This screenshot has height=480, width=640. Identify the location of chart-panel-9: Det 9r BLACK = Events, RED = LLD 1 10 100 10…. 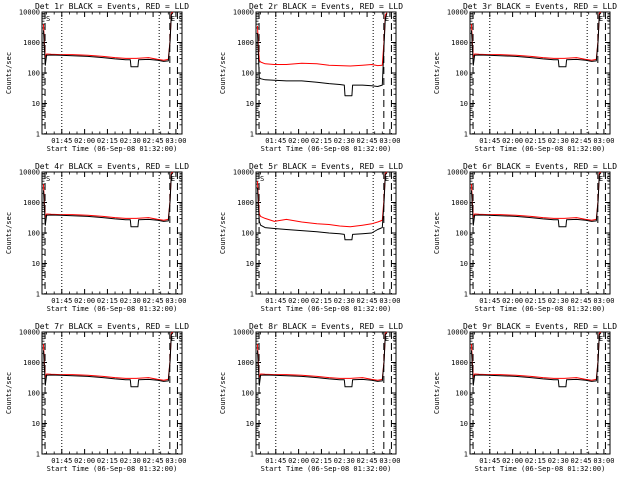
(525, 397).